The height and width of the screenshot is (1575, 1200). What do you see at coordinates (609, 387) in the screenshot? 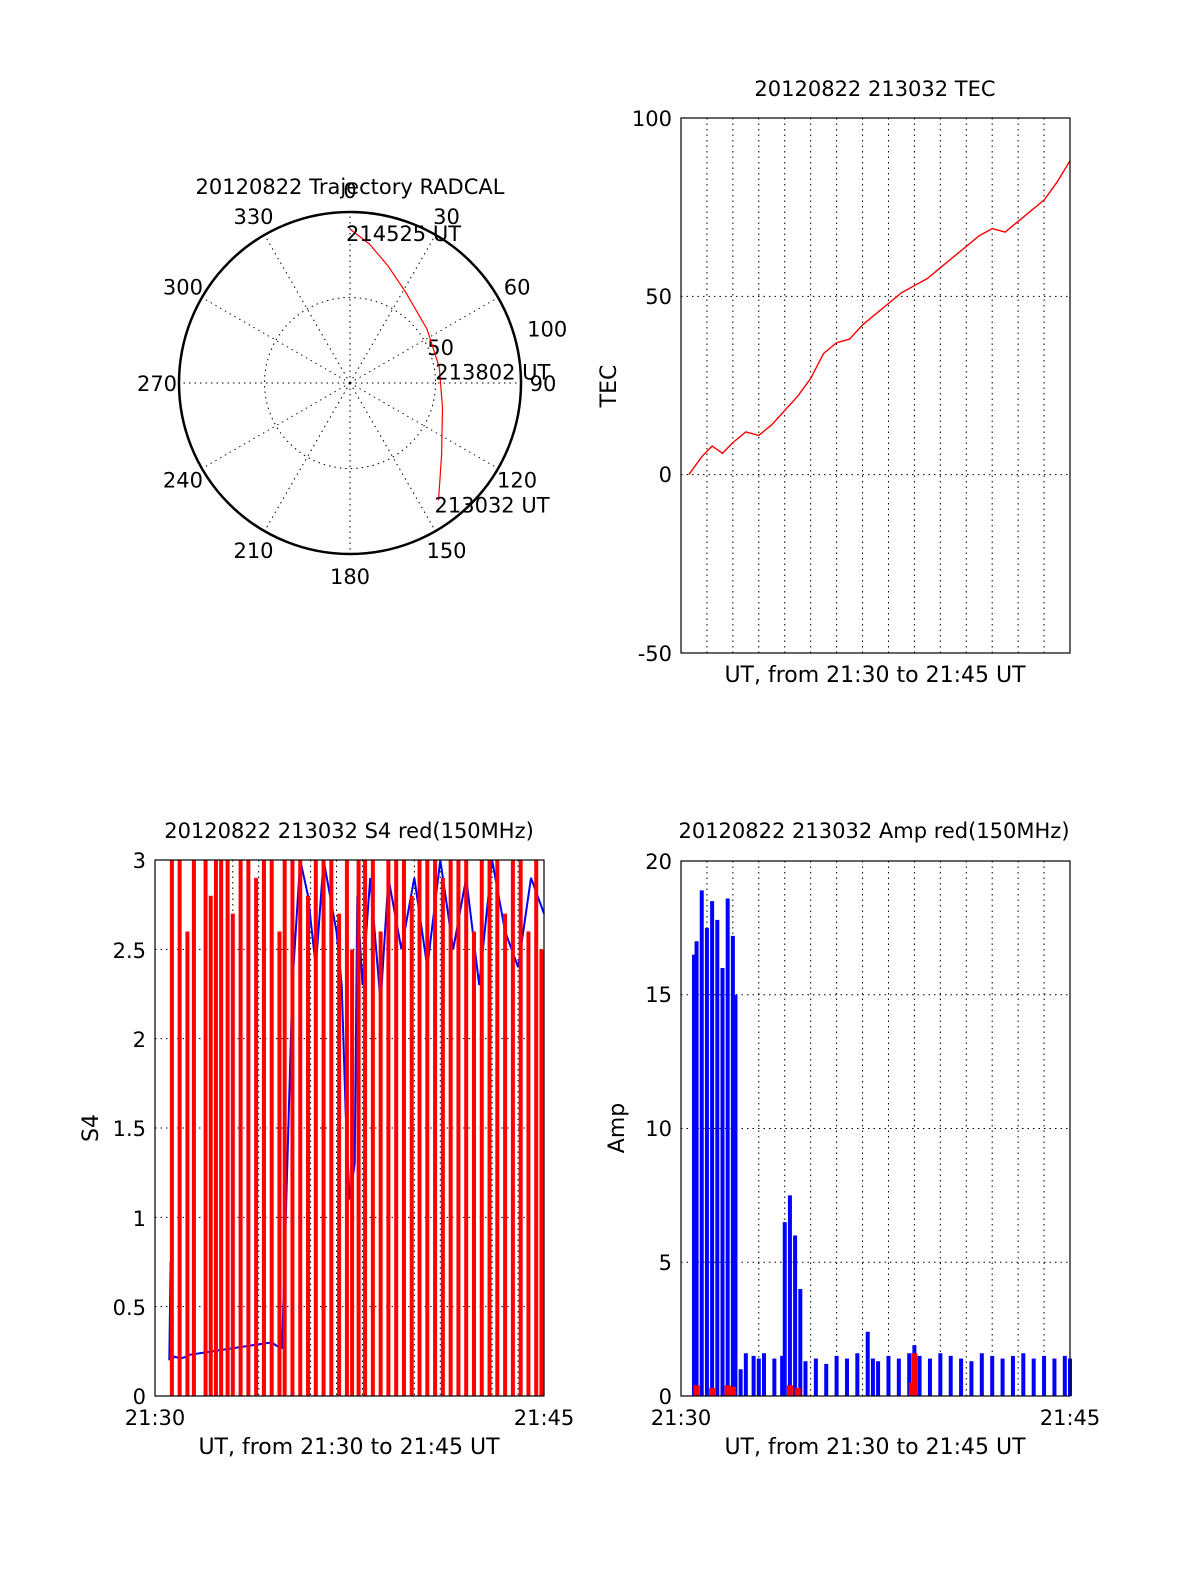
I see `tec-y-axis-label: TEC` at bounding box center [609, 387].